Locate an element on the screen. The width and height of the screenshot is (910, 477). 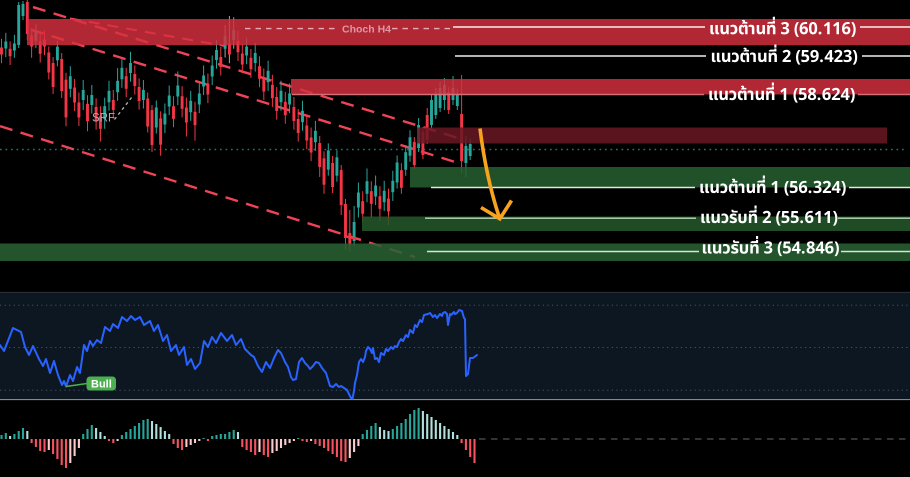
svg-text: SRF is located at coordinates (103, 119).